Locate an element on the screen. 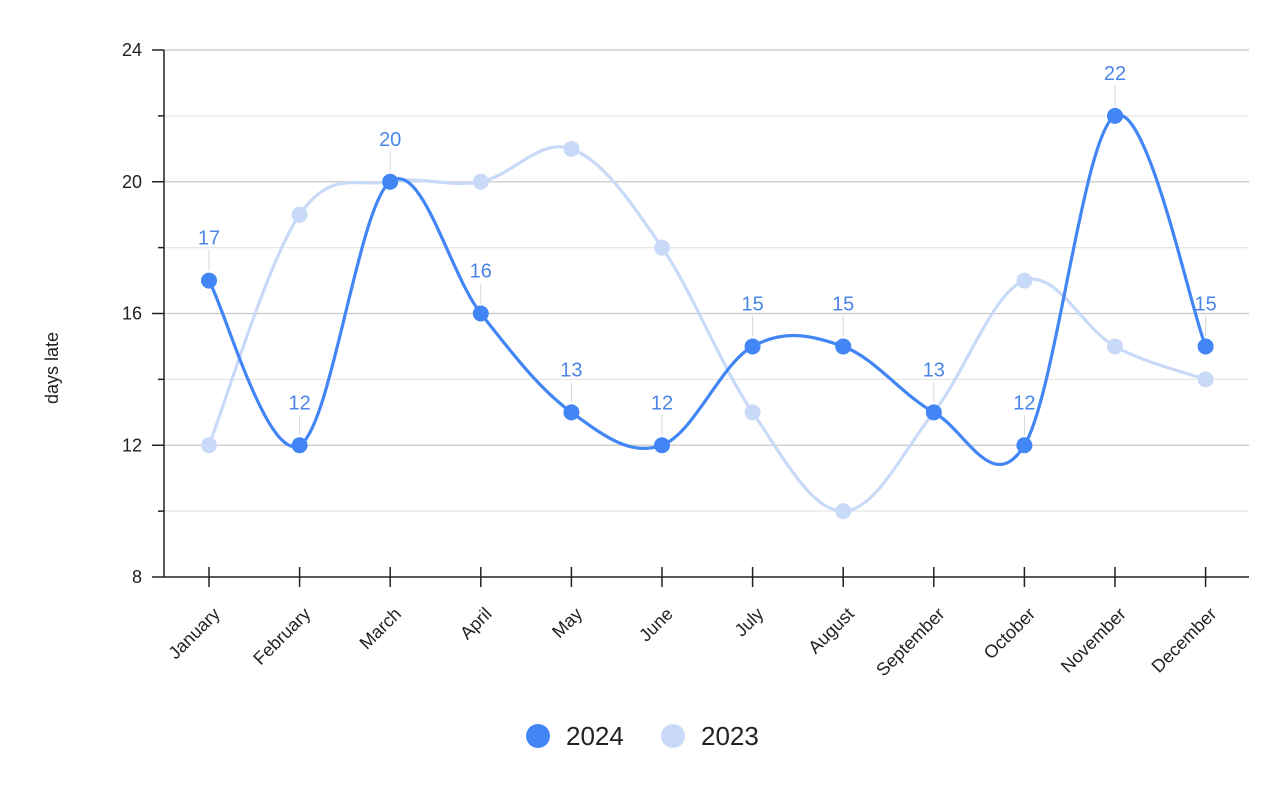 The image size is (1288, 790). legend-item-2023: 2023 is located at coordinates (710, 736).